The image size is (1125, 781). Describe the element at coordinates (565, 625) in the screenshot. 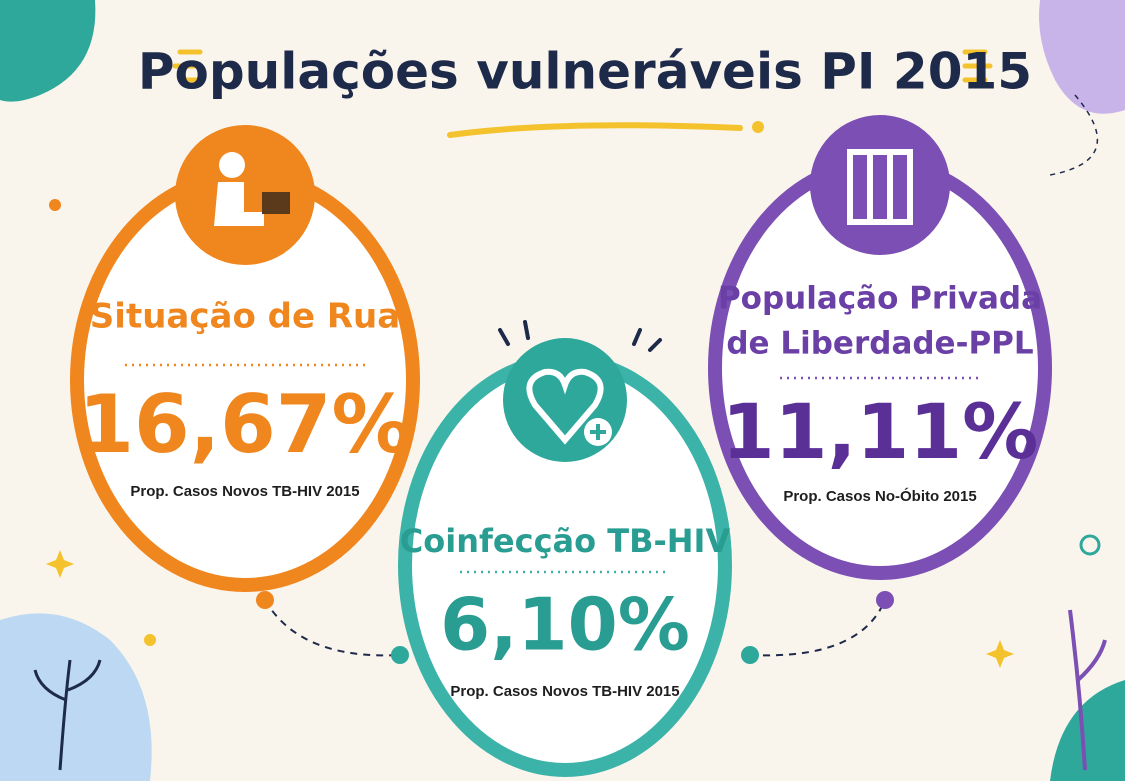

I see `card-value: 6,10%` at that location.